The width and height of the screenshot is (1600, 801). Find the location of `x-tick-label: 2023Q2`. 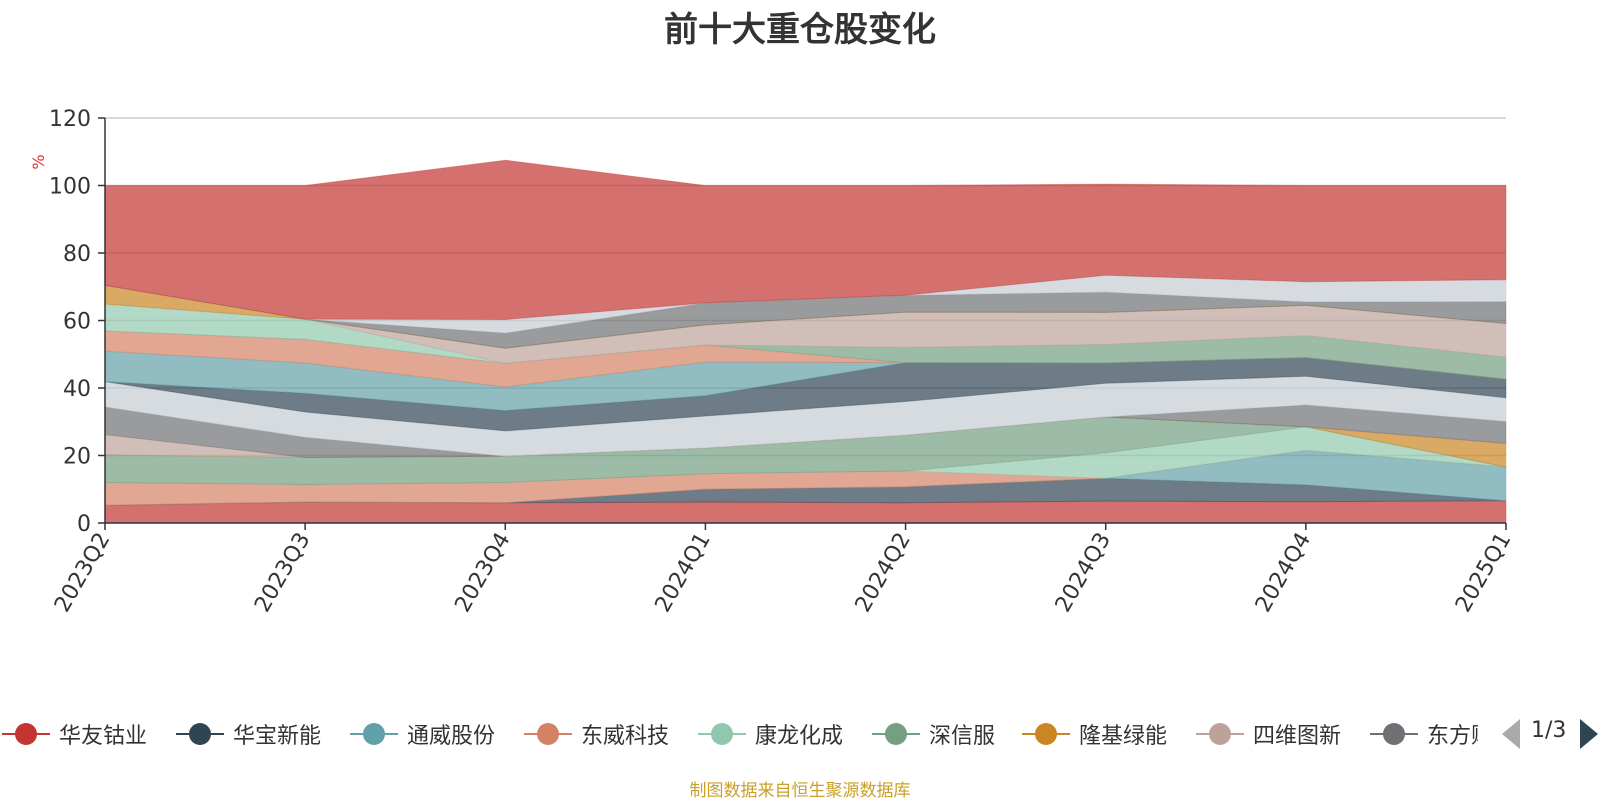

x-tick-label: 2023Q2 is located at coordinates (82, 573).